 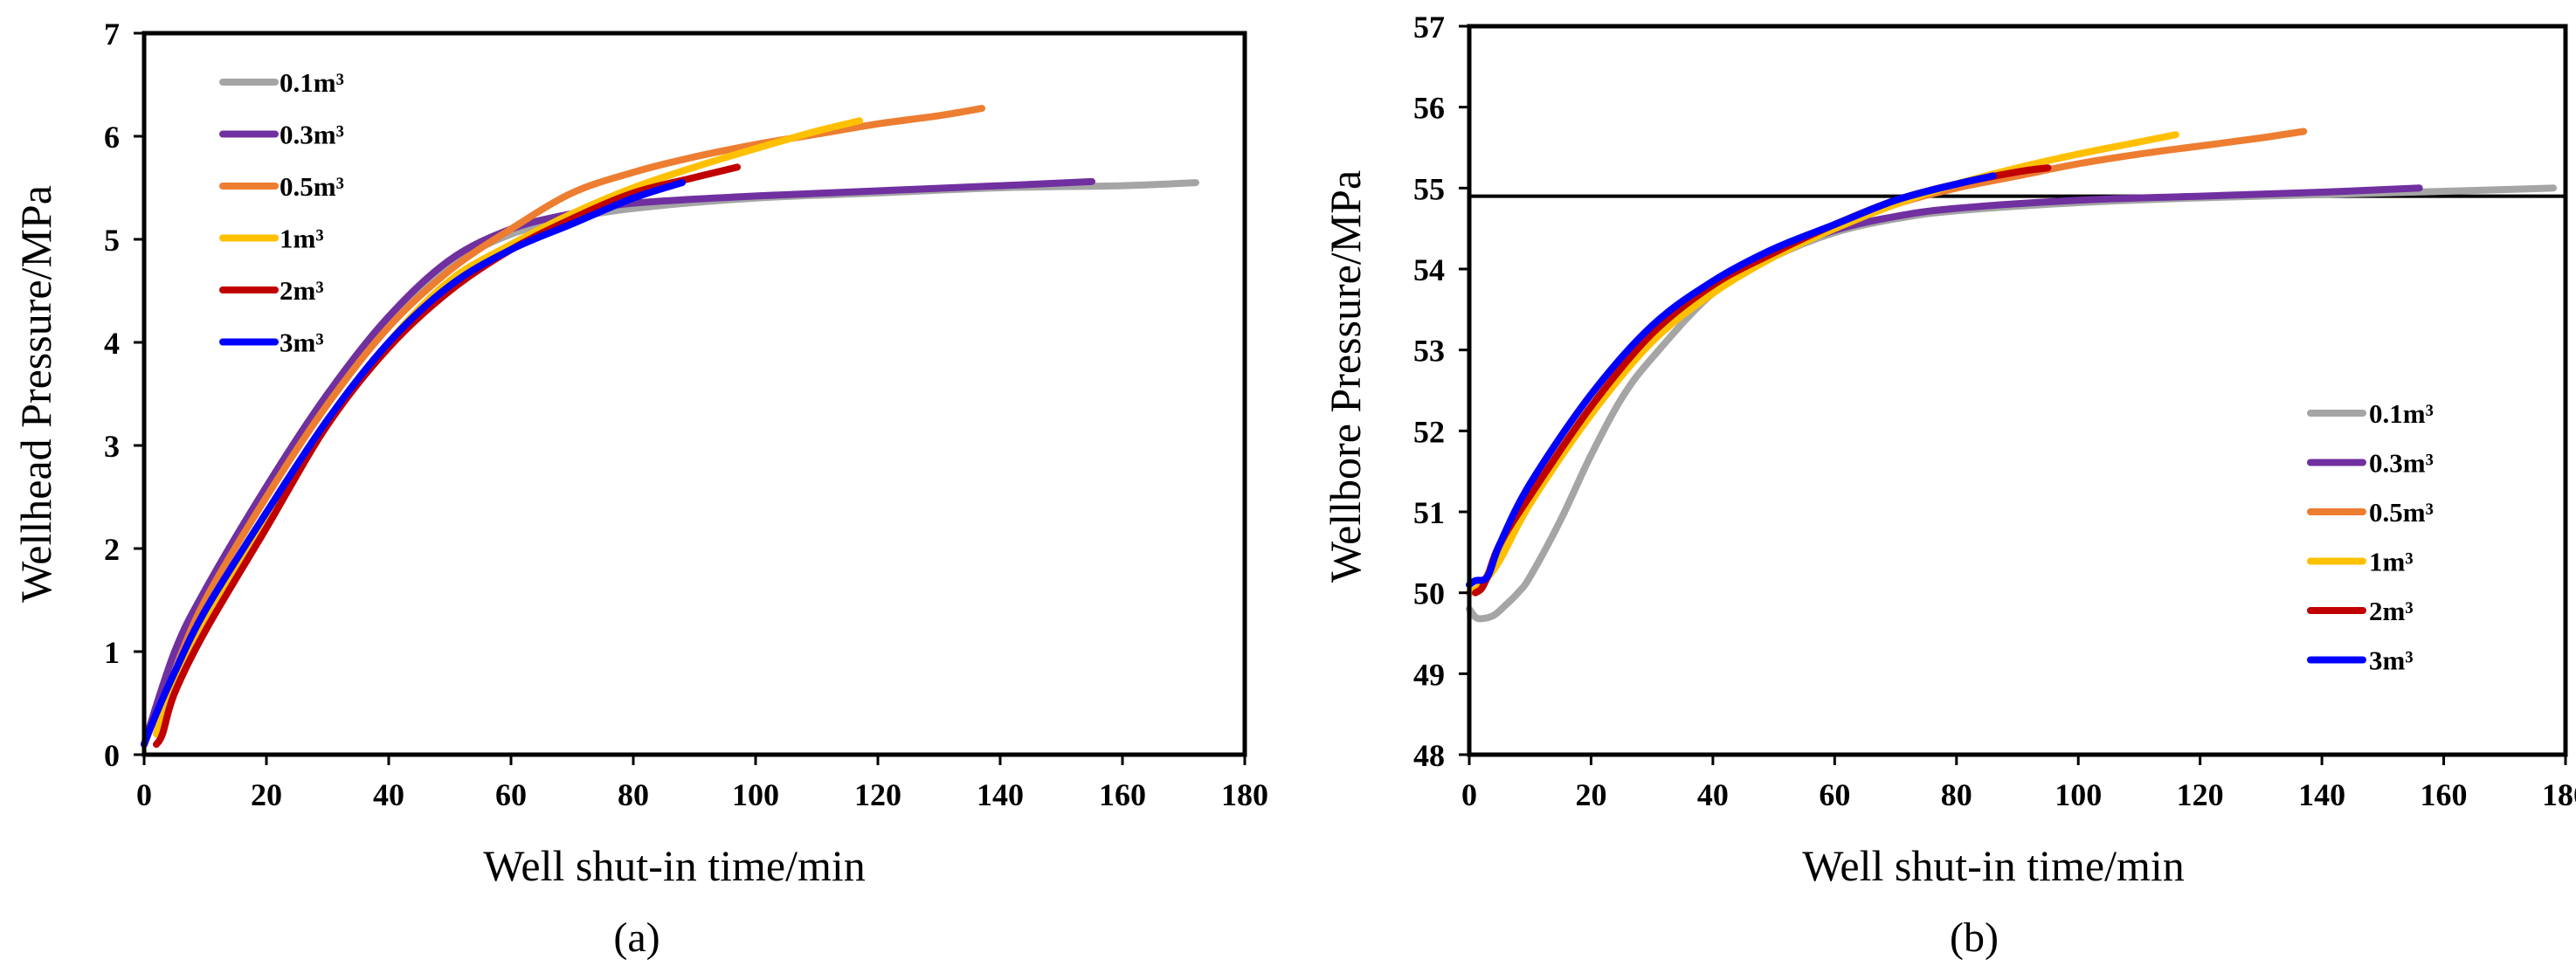 What do you see at coordinates (2559, 794) in the screenshot?
I see `chart-b-x-tick-label: 180` at bounding box center [2559, 794].